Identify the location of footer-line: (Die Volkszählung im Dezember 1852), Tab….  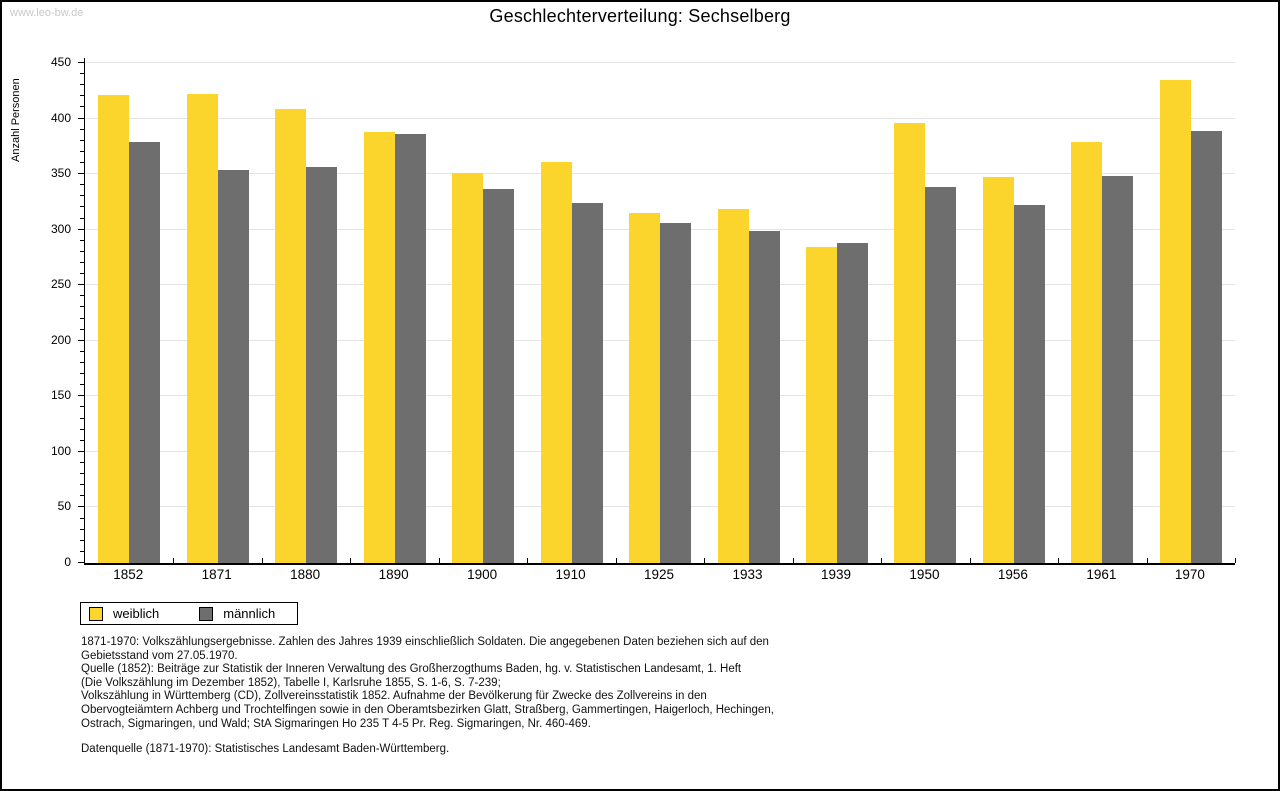
(291, 682).